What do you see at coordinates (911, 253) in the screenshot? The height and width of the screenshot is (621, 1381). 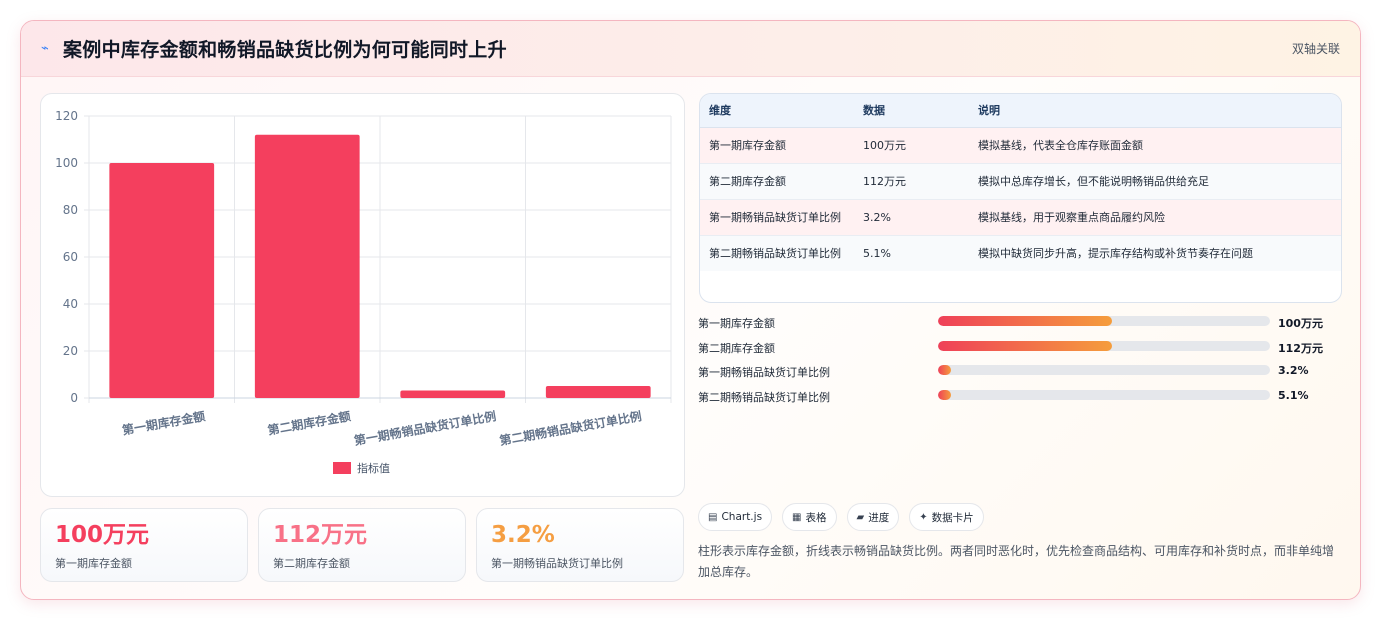 I see `table-cell: 5.1%` at bounding box center [911, 253].